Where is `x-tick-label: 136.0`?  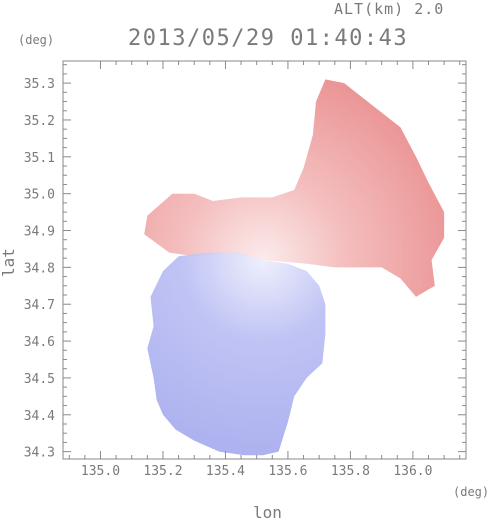 x-tick-label: 136.0 is located at coordinates (412, 471).